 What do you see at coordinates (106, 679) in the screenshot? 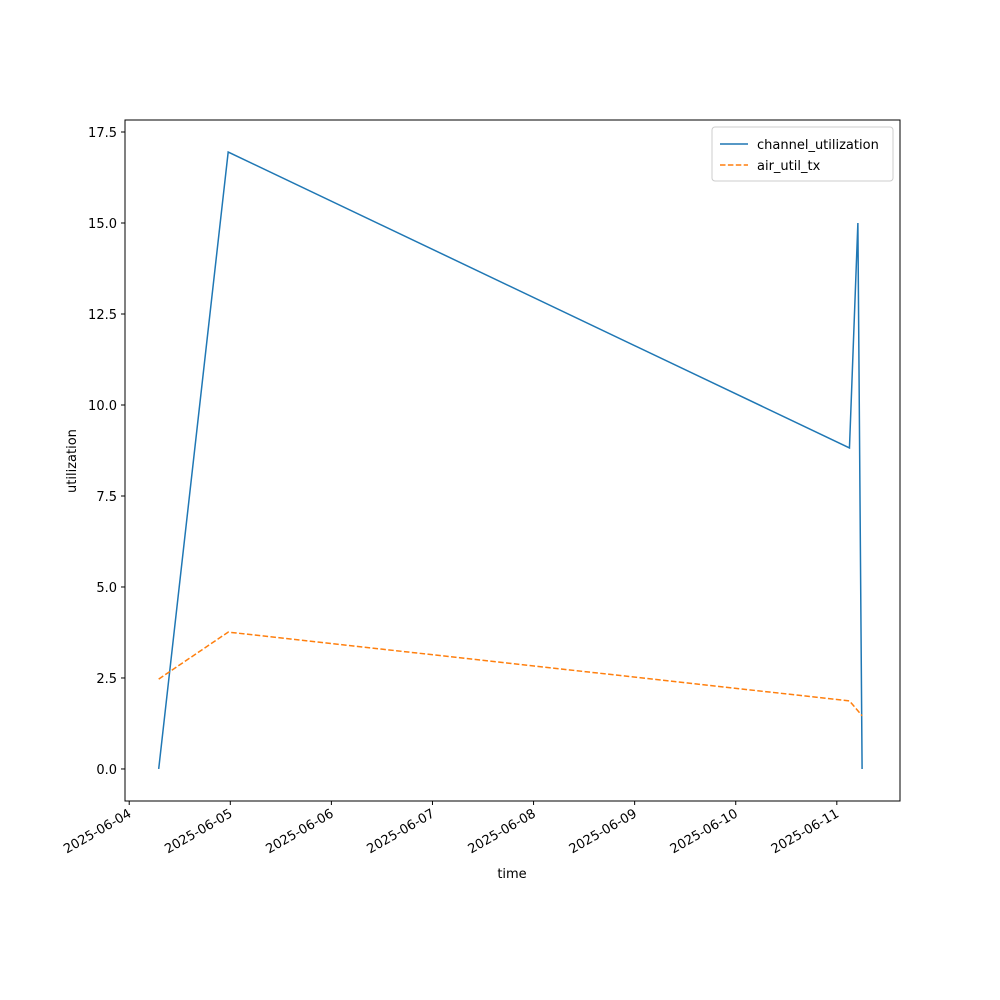
I see `y-tick-label: 2.5` at bounding box center [106, 679].